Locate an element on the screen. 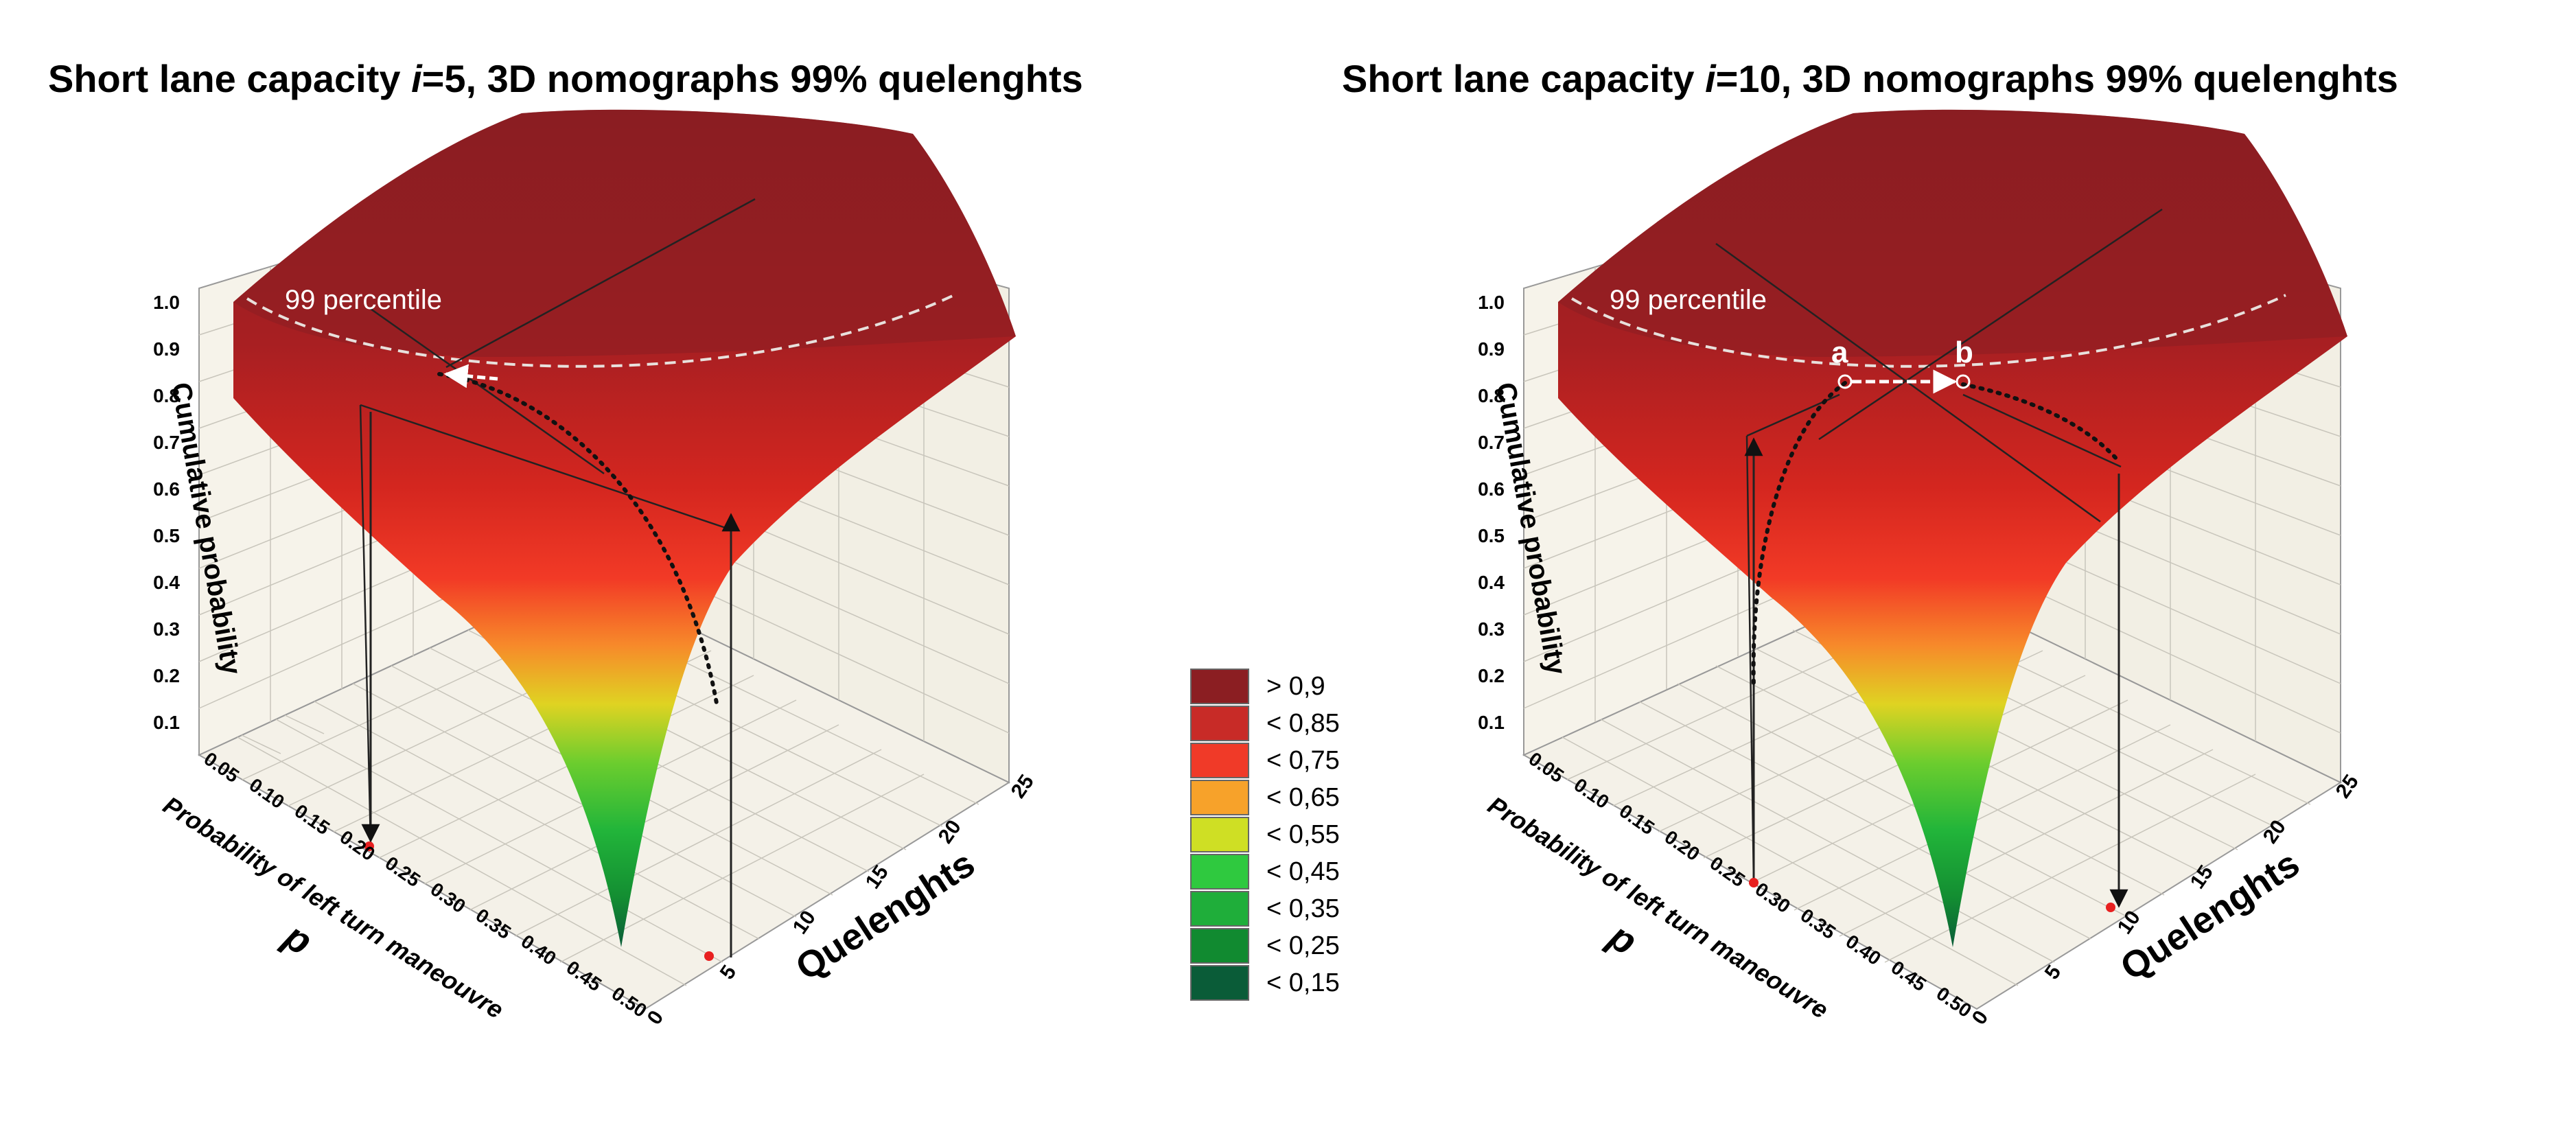 This screenshot has width=2576, height=1138. legend-label: < 0,85 is located at coordinates (1303, 723).